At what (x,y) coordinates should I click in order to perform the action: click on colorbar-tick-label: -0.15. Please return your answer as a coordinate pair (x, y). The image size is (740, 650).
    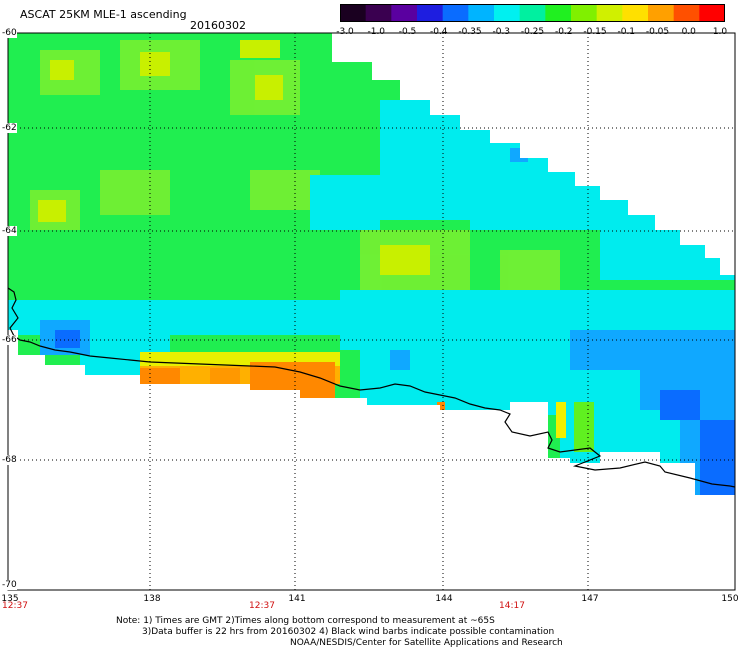
    Looking at the image, I should click on (595, 32).